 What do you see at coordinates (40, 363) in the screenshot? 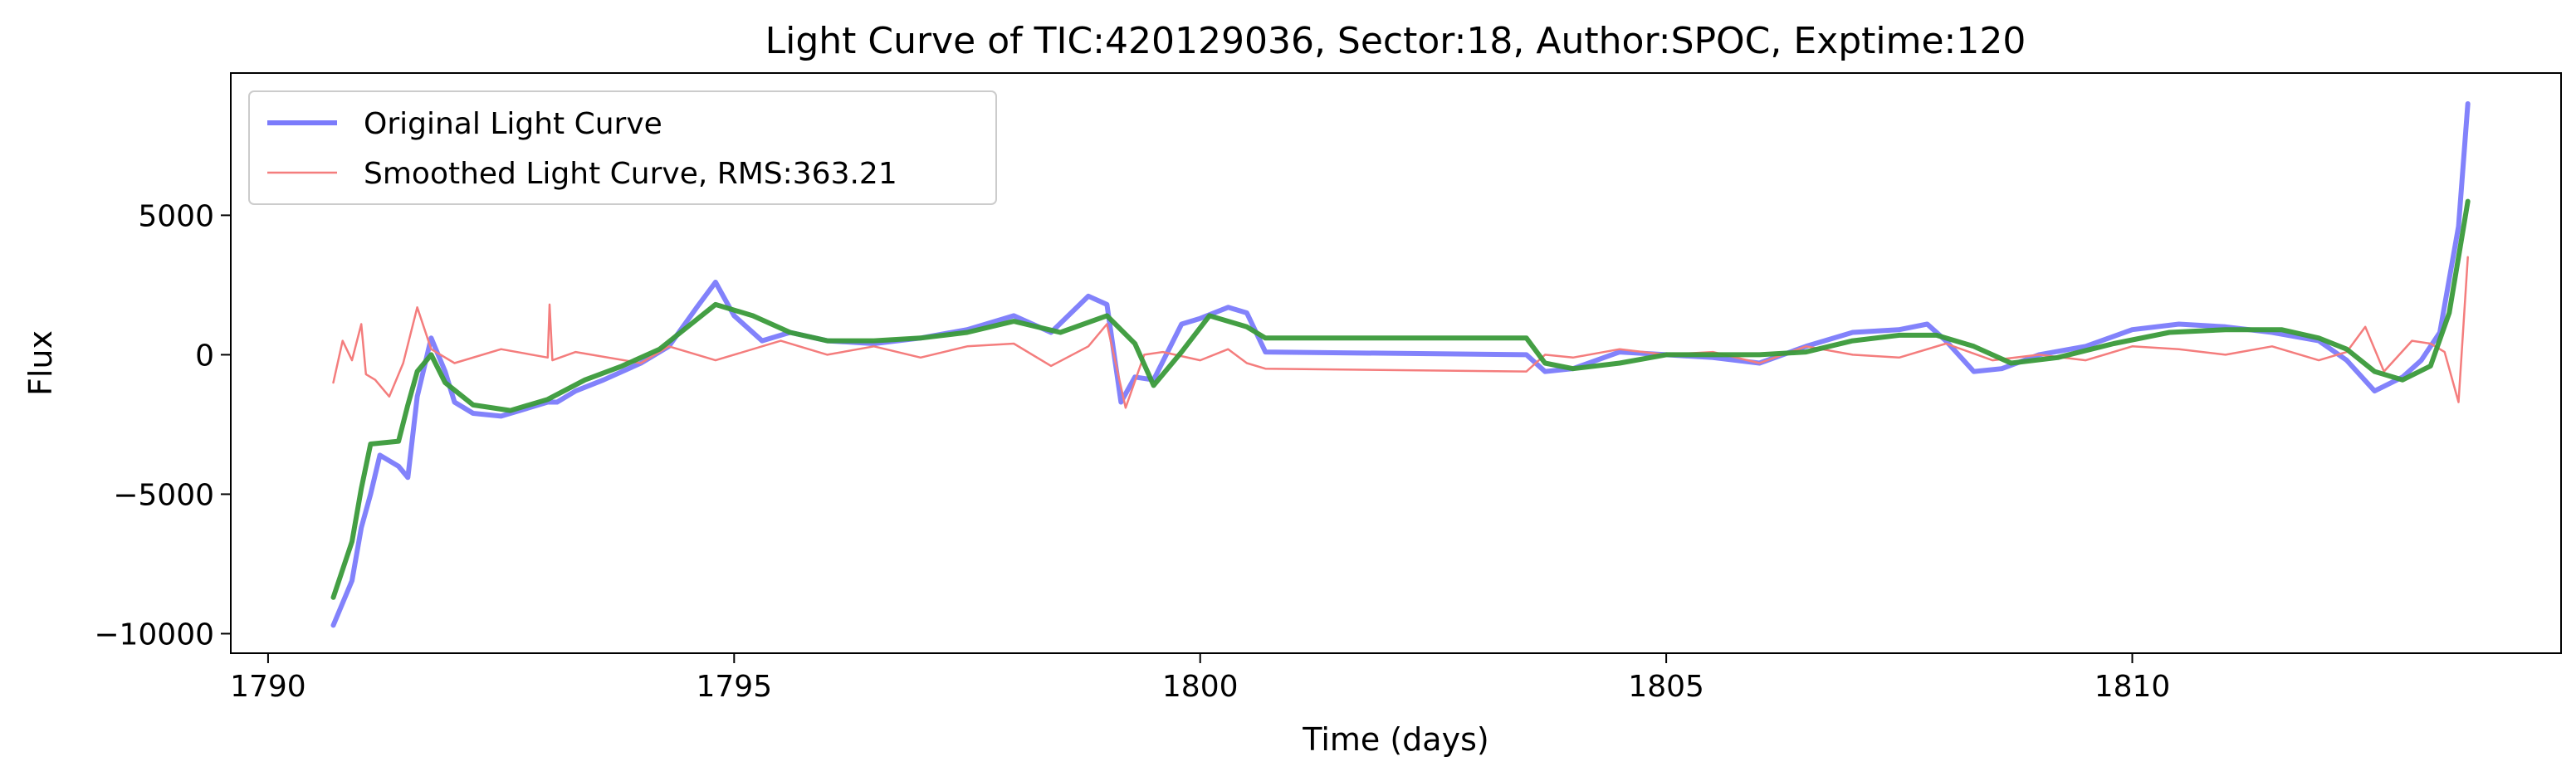
I see `y-axis-label: Flux` at bounding box center [40, 363].